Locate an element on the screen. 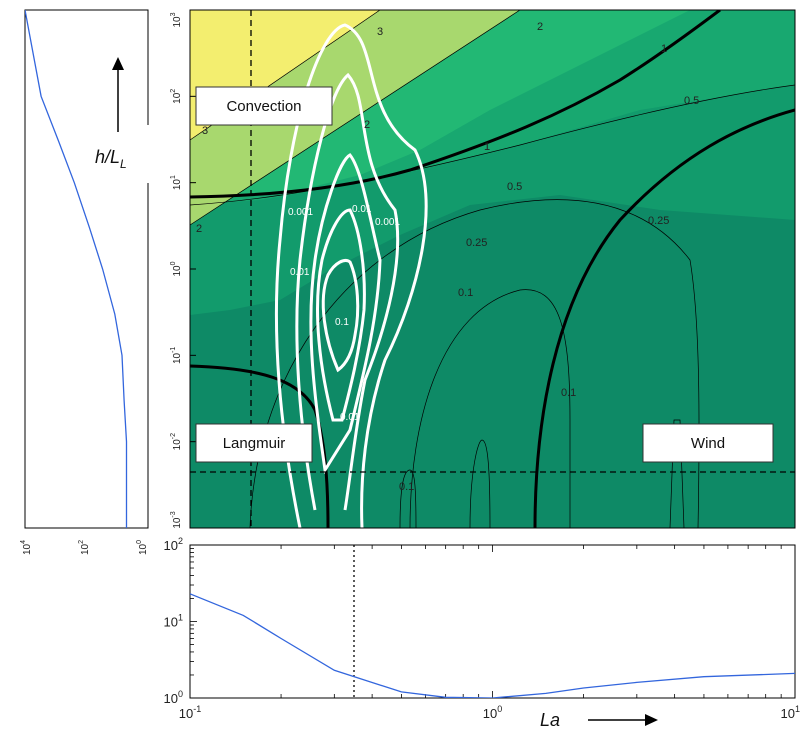  contour-label-3b: 3 is located at coordinates (205, 131).